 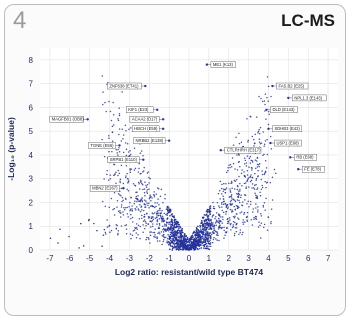 I want to click on point-label: FE (E78), so click(x=313, y=169).